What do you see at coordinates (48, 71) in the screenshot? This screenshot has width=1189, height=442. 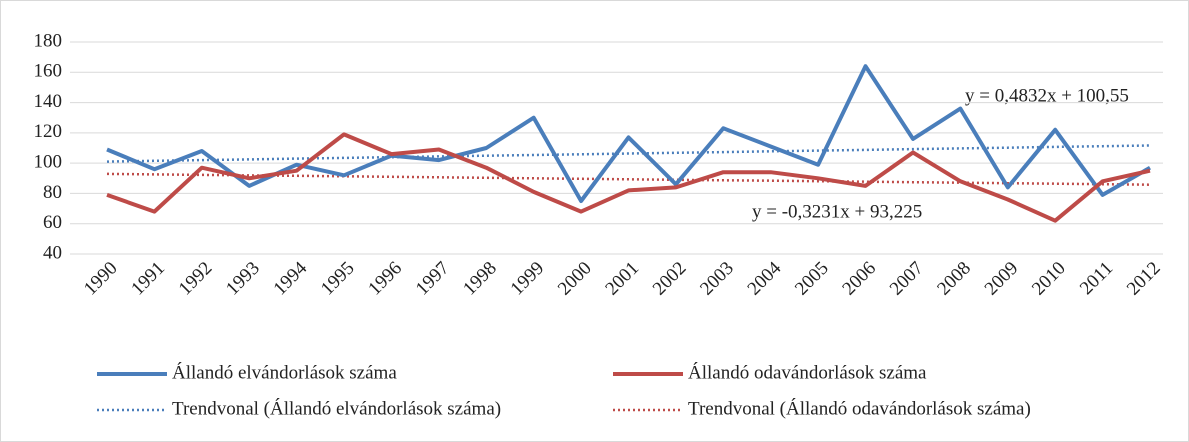 I see `y-tick-label: 160` at bounding box center [48, 71].